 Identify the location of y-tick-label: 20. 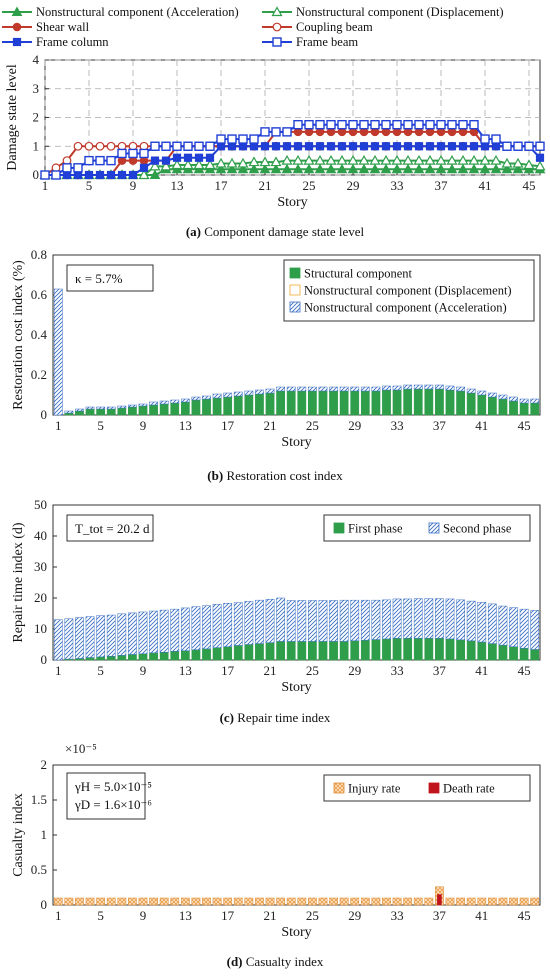
(40, 597).